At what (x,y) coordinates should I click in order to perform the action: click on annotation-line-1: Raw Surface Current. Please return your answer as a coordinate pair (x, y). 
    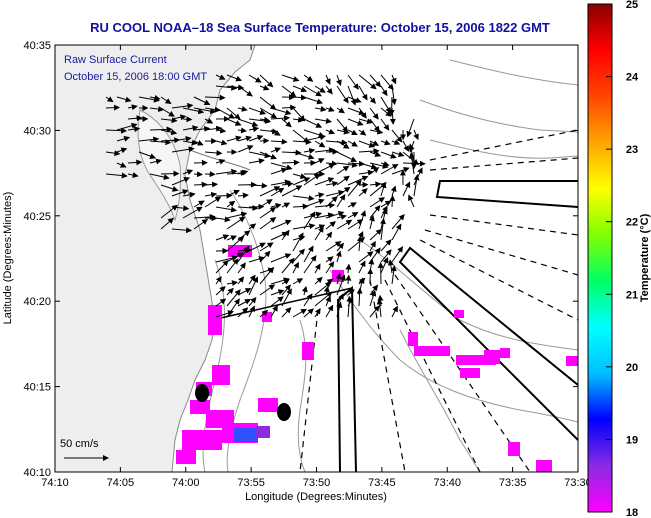
    Looking at the image, I should click on (115, 60).